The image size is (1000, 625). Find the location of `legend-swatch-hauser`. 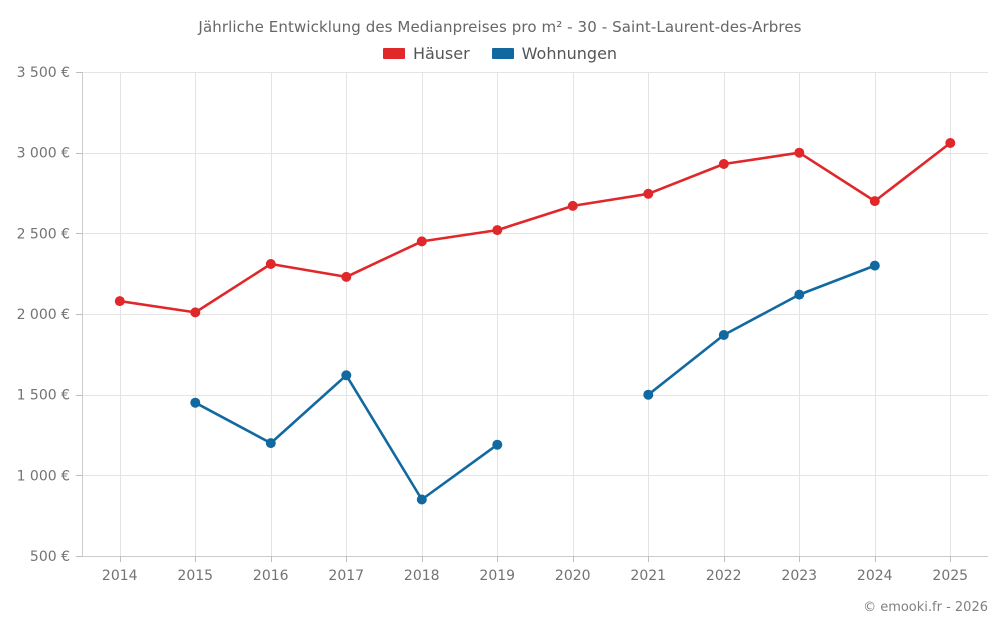

legend-swatch-hauser is located at coordinates (393, 53).